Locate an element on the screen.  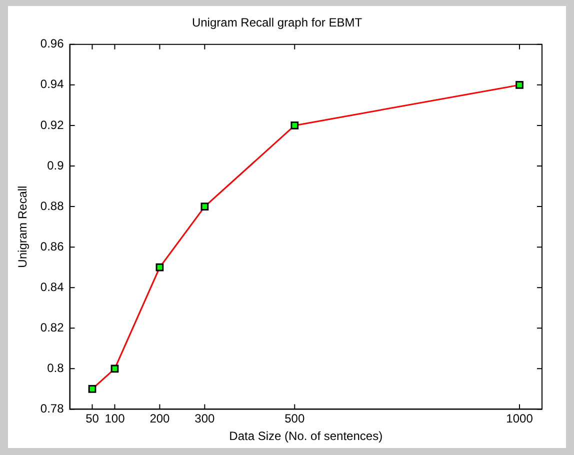
y-tick-label: 0.86 is located at coordinates (52, 246).